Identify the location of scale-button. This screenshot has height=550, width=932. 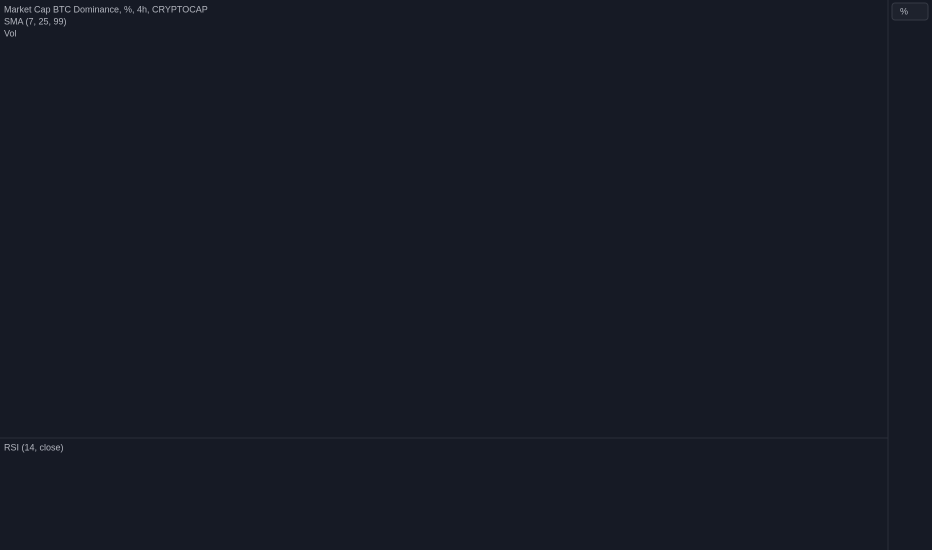
(910, 11).